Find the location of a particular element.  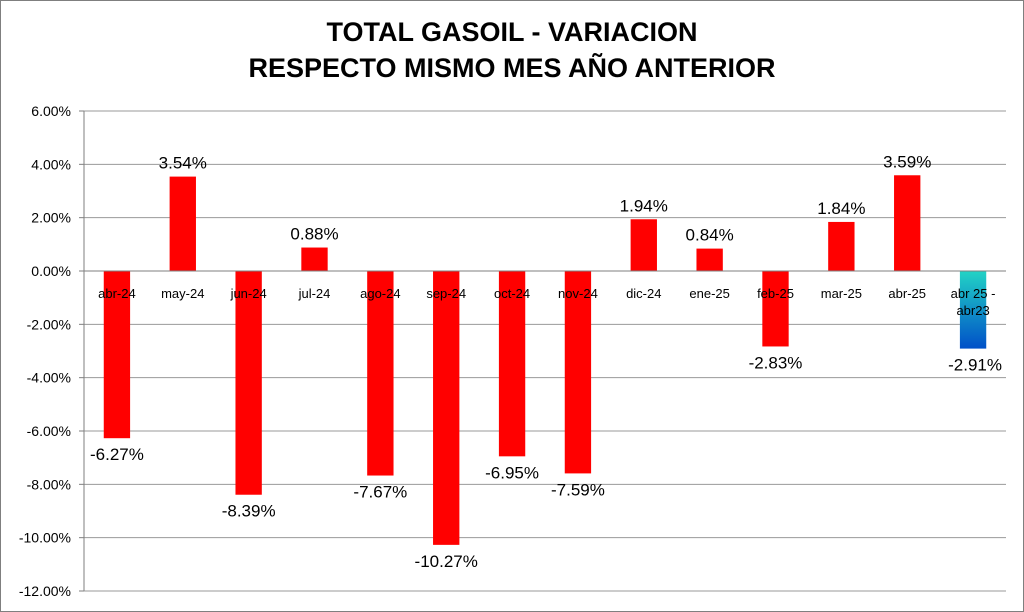

y-tick-label: -6.00% is located at coordinates (49, 431).